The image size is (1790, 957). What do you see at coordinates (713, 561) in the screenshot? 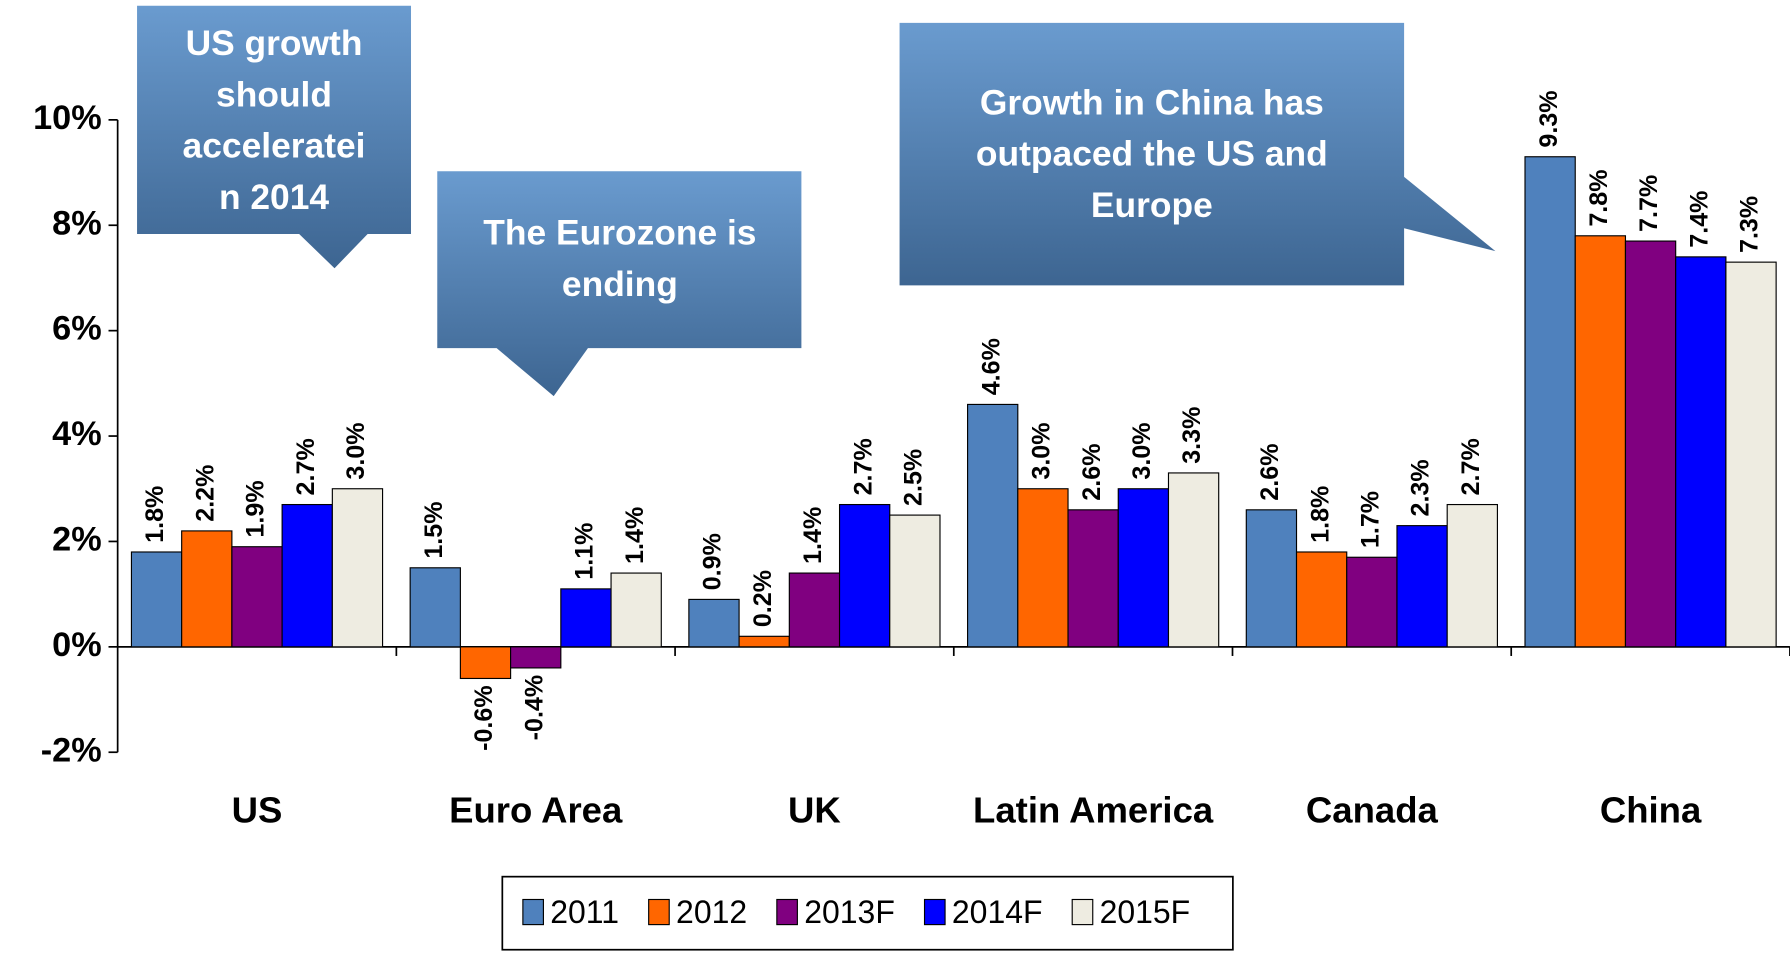
I see `data-label: 0.9%` at bounding box center [713, 561].